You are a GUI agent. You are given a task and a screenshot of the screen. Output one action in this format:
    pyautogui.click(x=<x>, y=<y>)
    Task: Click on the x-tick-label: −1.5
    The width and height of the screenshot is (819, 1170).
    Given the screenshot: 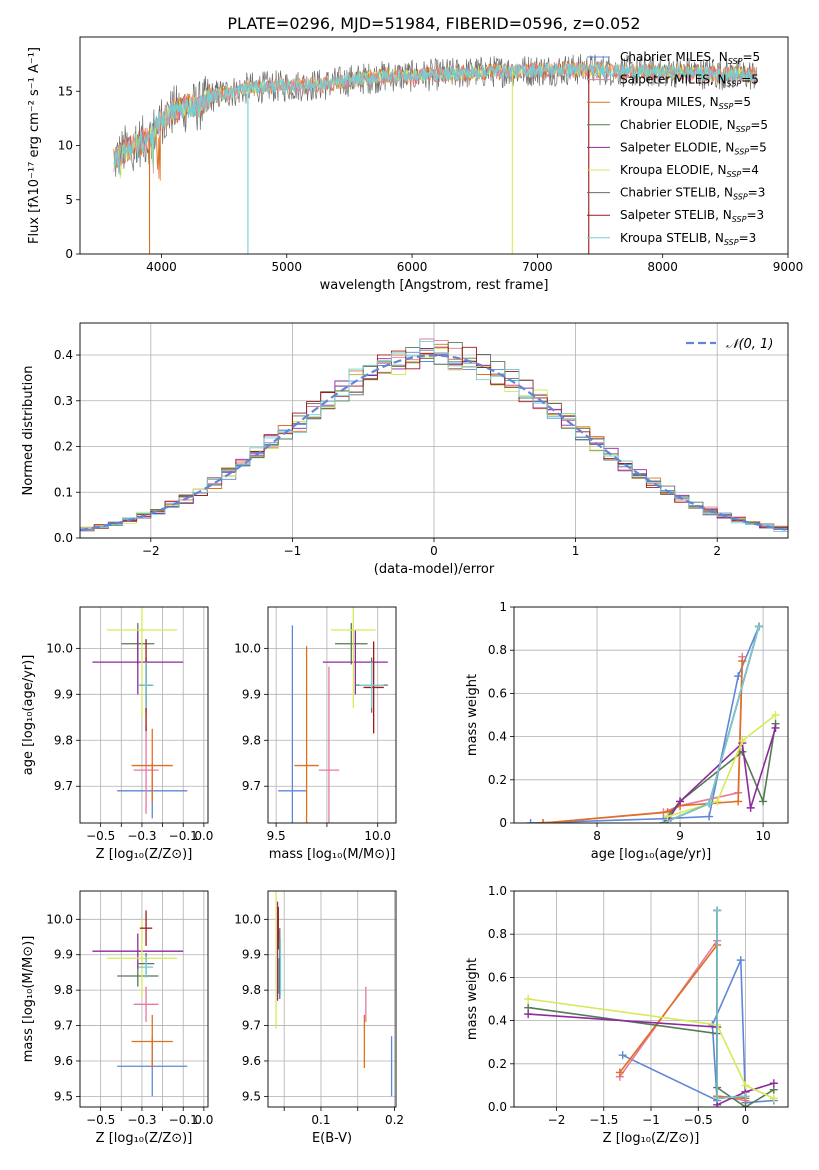 What is the action you would take?
    pyautogui.click(x=603, y=1120)
    